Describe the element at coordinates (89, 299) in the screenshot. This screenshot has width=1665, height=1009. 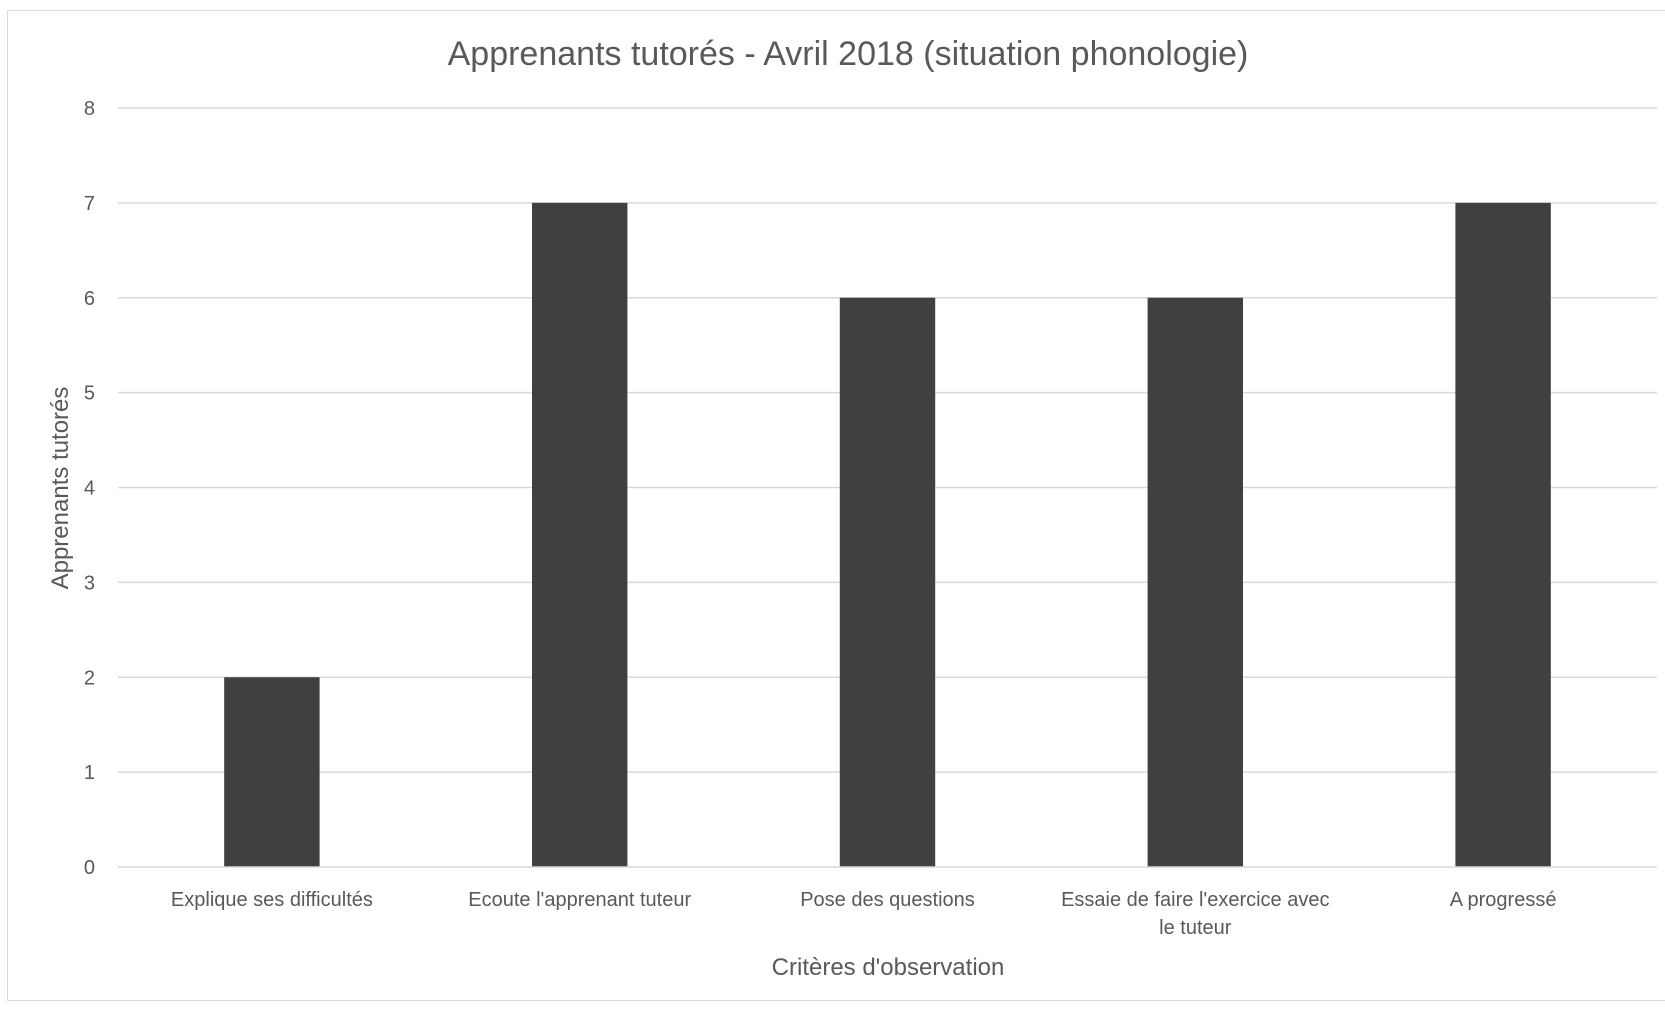
I see `y-tick-label: 6` at that location.